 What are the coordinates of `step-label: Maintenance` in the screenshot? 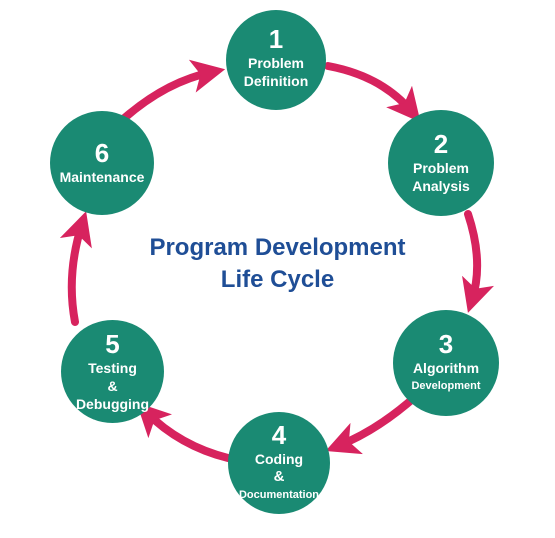 It's located at (102, 177).